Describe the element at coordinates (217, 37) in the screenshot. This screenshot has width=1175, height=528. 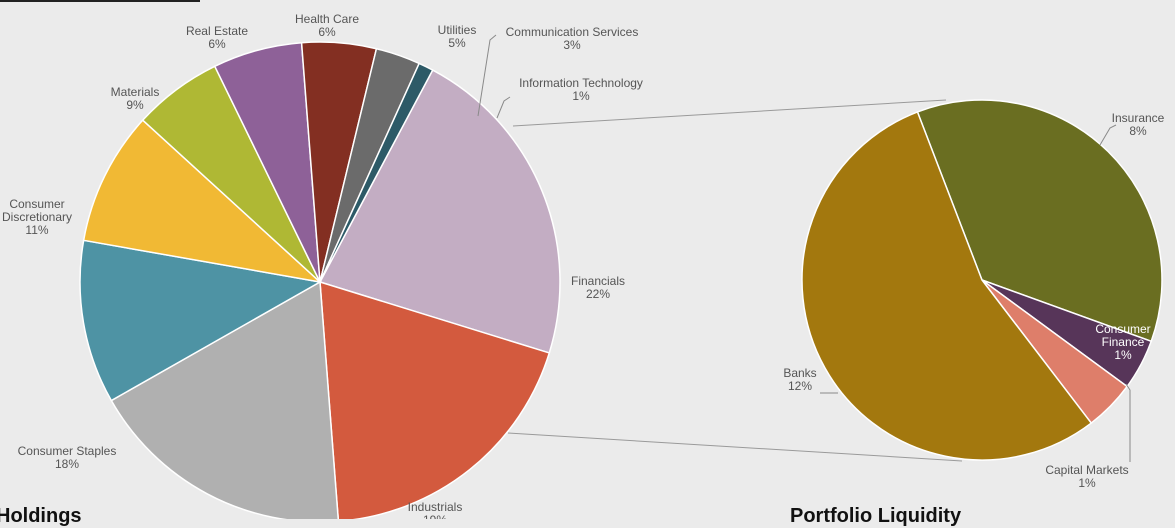
I see `holdings-label-real-estate: Real Estate 6%` at that location.